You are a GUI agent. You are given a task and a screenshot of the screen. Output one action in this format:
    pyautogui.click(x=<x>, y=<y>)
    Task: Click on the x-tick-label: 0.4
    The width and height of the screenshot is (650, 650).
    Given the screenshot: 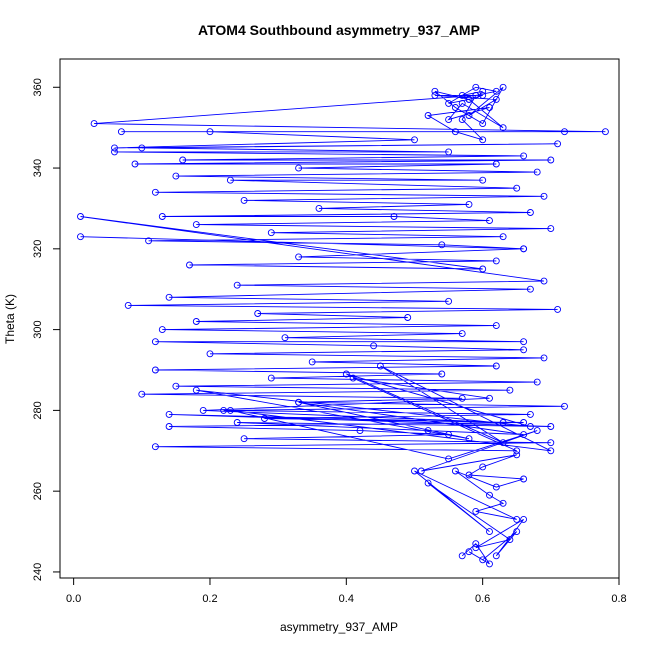 What is the action you would take?
    pyautogui.click(x=346, y=599)
    